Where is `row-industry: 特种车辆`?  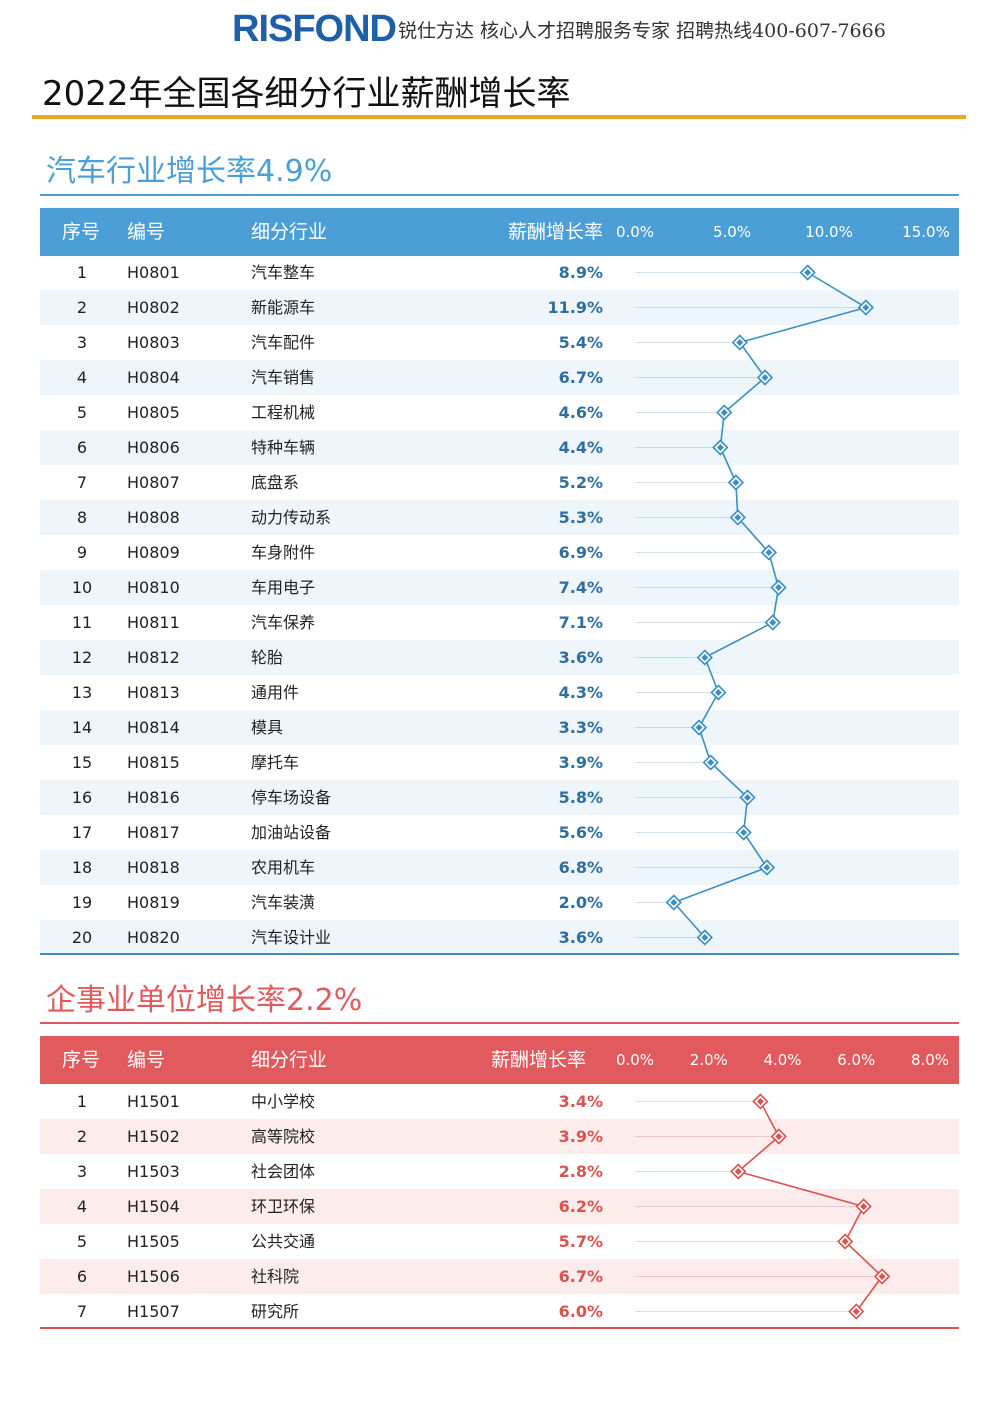 row-industry: 特种车辆 is located at coordinates (283, 447).